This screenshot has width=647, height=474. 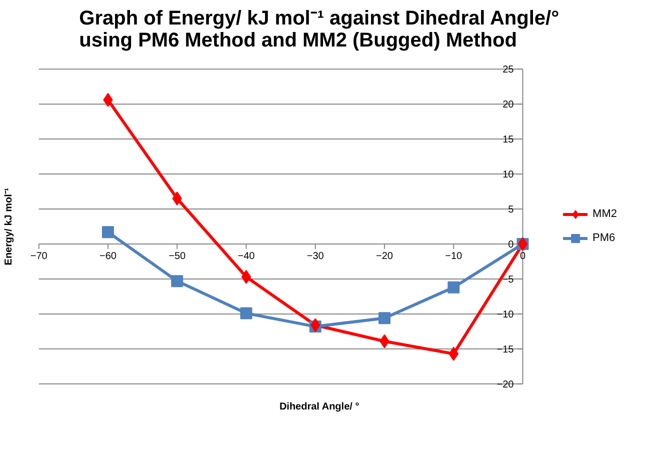 I want to click on y-tick-label: 20, so click(x=508, y=105).